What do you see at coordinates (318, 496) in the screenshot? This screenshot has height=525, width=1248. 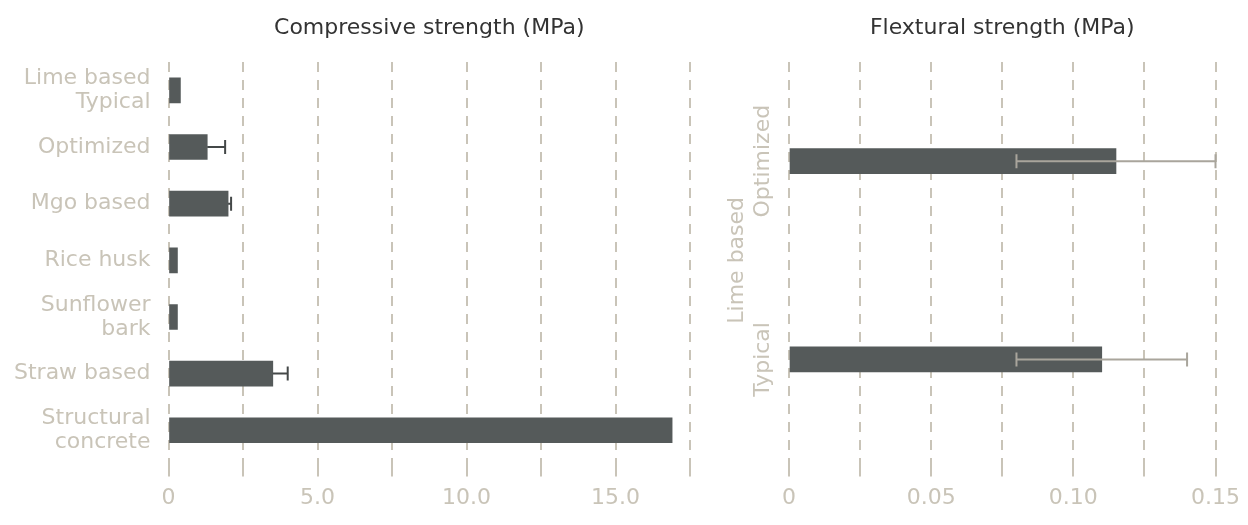 I see `x-tick-label: 5.0` at bounding box center [318, 496].